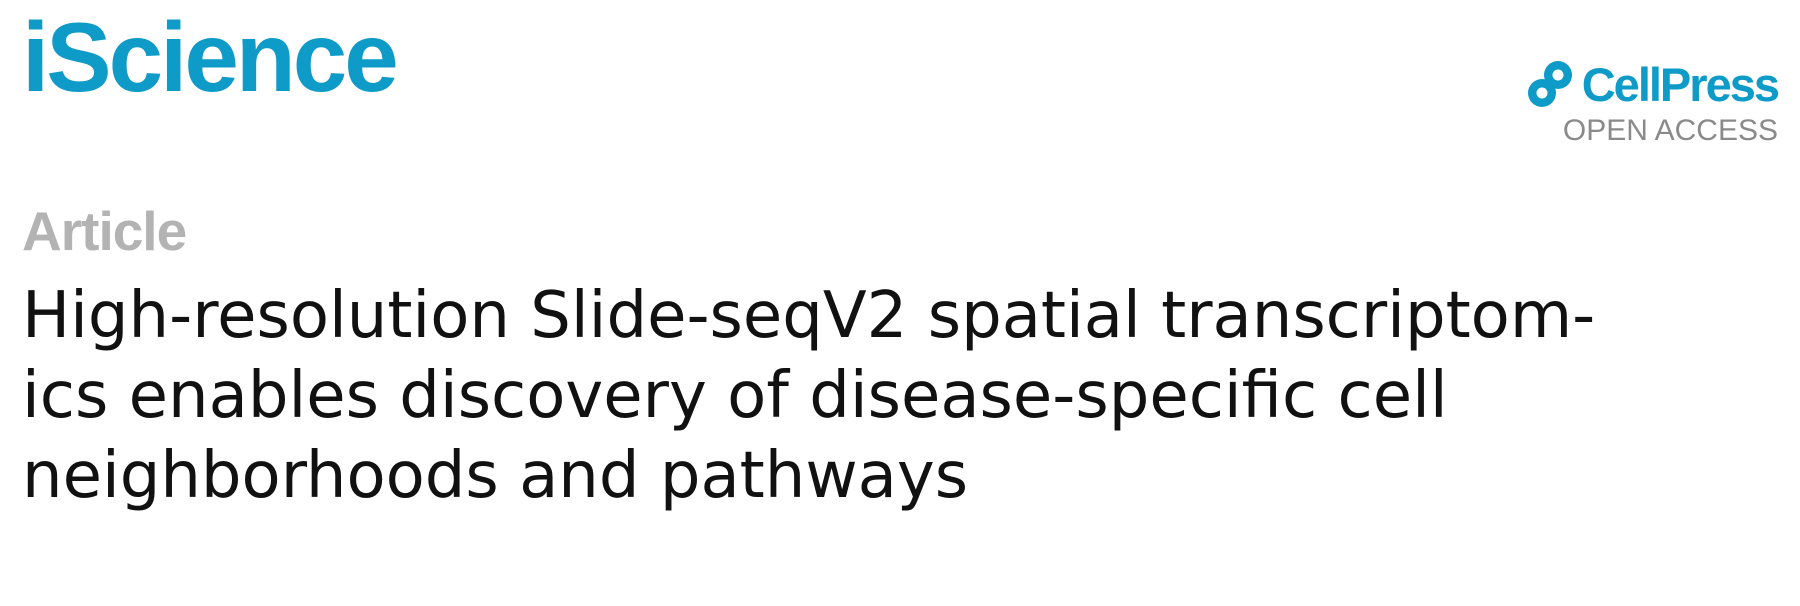 The width and height of the screenshot is (1800, 606). I want to click on publisher-name: CellPress, so click(1680, 84).